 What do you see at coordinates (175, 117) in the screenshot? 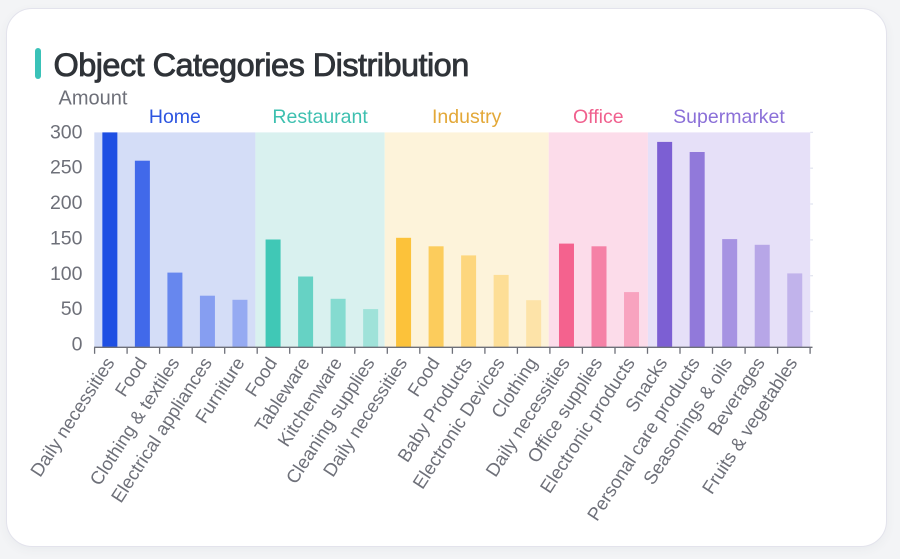
I see `svg-text: Home` at bounding box center [175, 117].